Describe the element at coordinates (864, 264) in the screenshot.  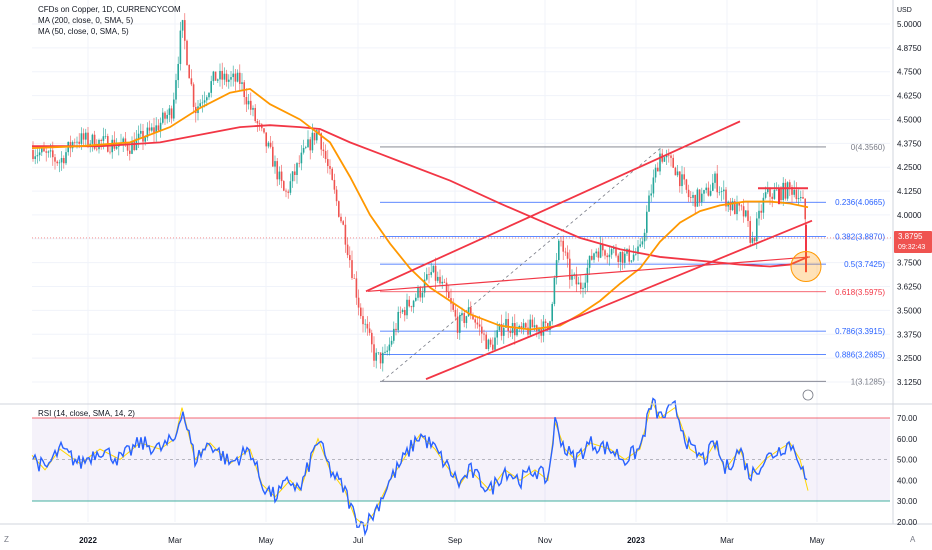
I see `fib-label: 0.5(3.7425)` at that location.